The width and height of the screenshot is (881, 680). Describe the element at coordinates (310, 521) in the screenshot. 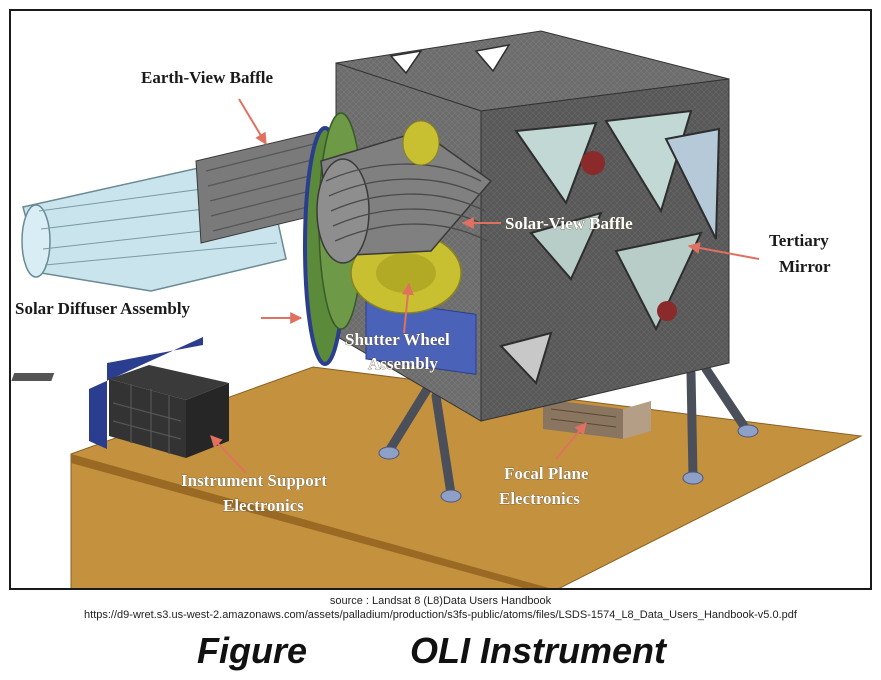

I see `platform-edge` at that location.